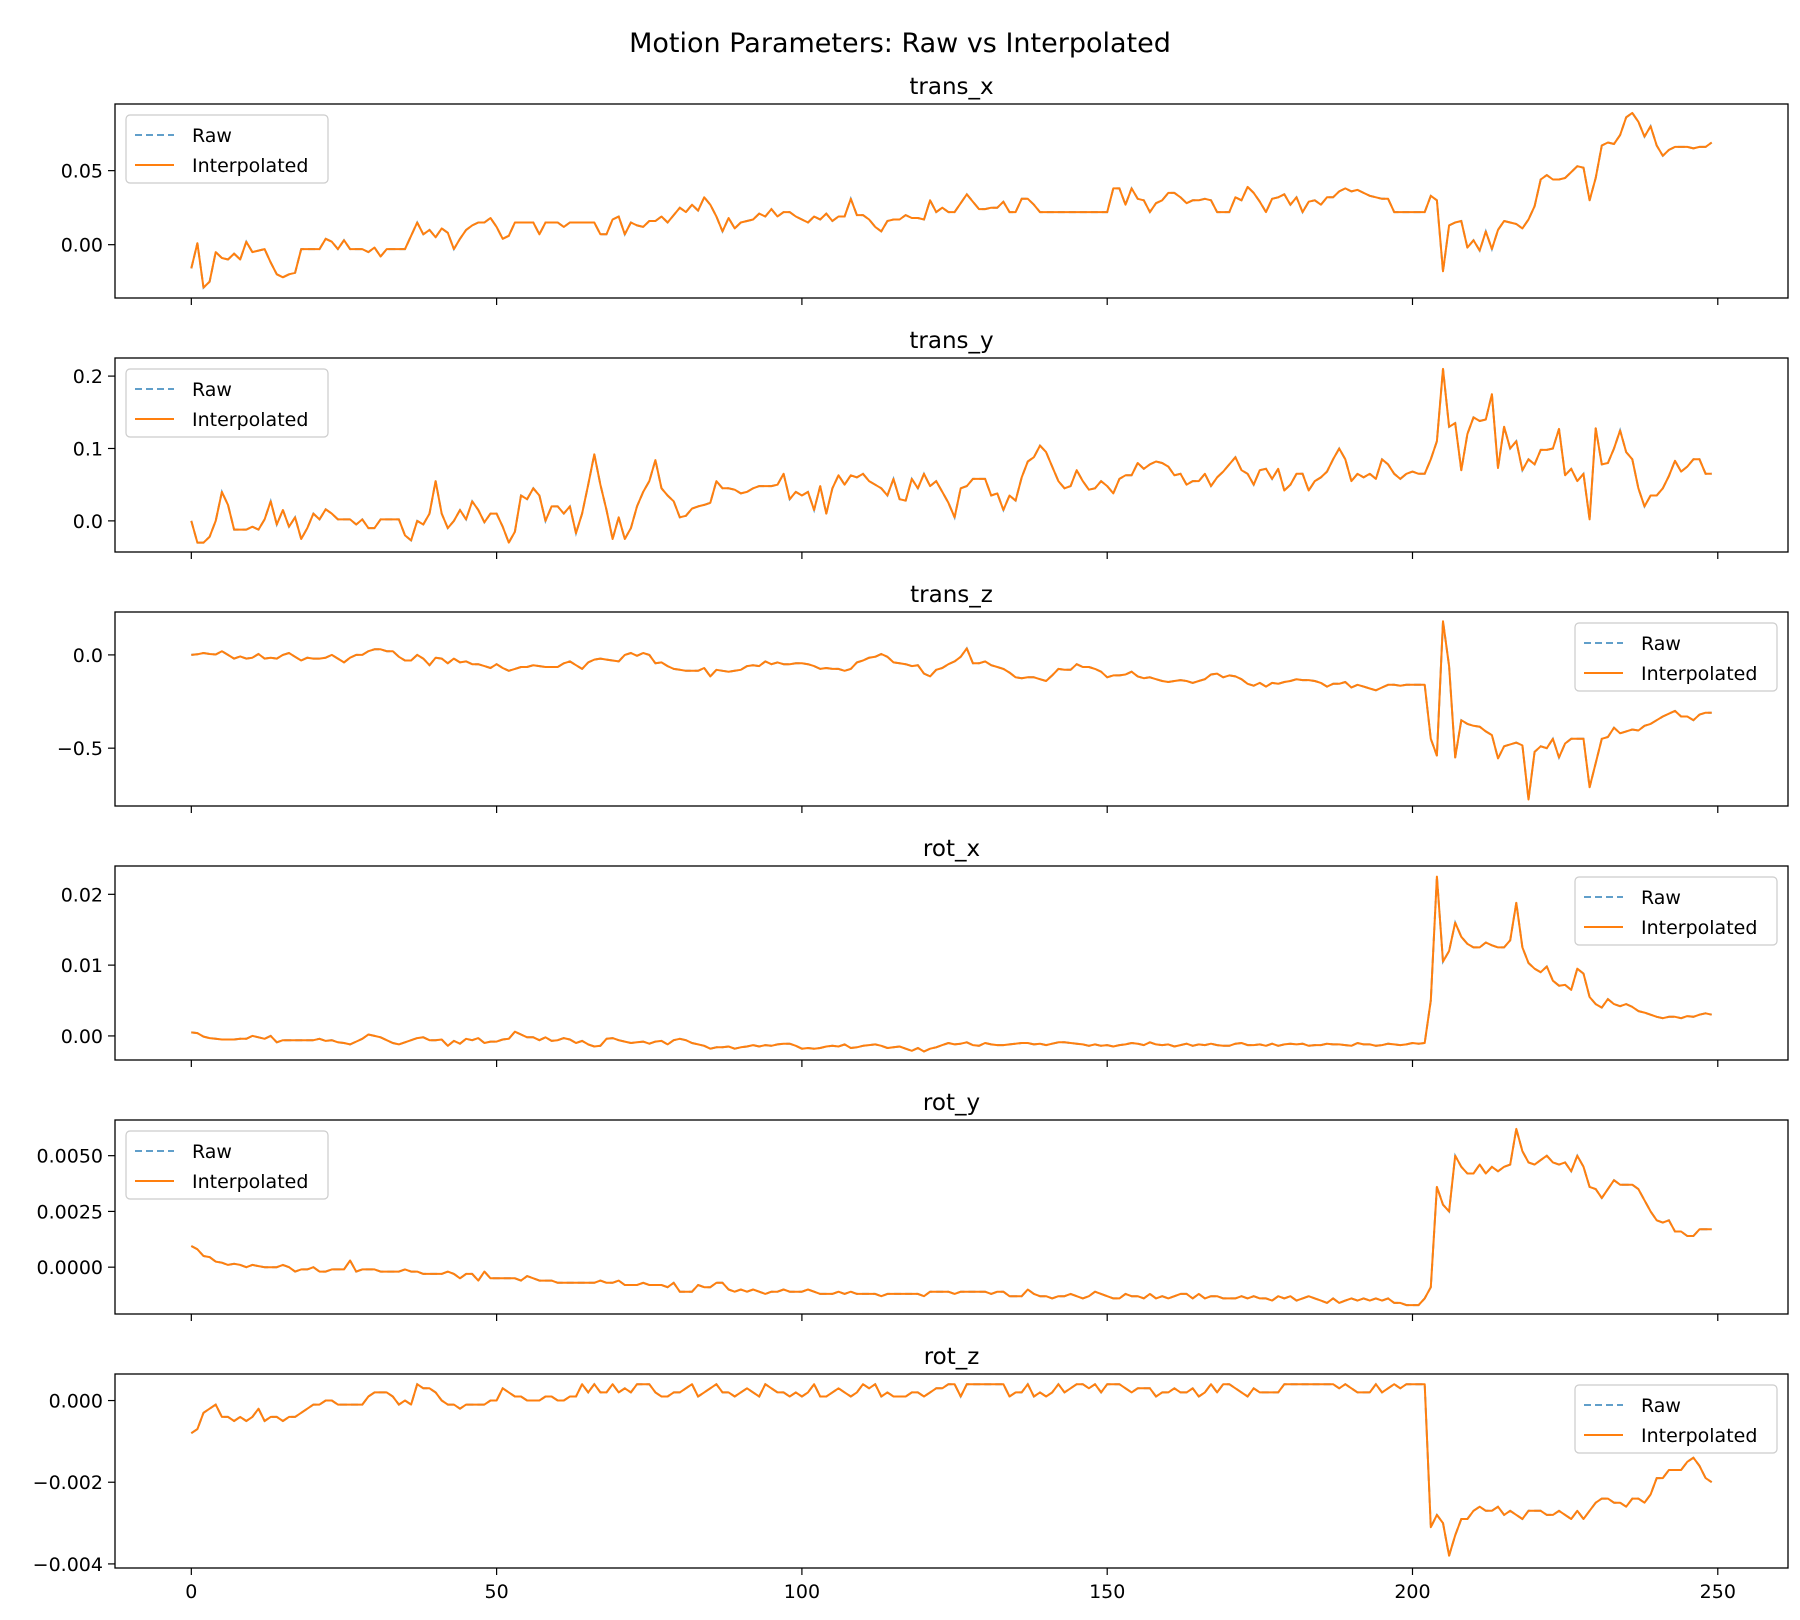 This screenshot has height=1620, width=1800. I want to click on y-tick-label: 0.1, so click(88, 449).